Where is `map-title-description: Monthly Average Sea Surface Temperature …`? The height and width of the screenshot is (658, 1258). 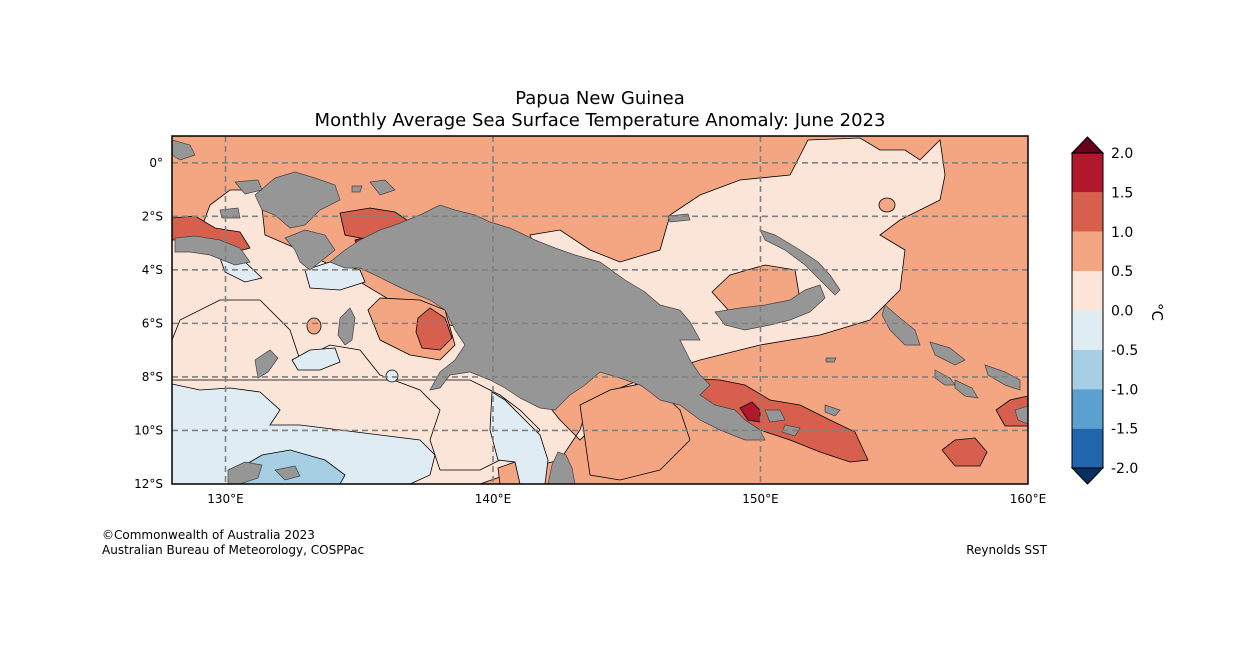
map-title-description: Monthly Average Sea Surface Temperature … is located at coordinates (600, 120).